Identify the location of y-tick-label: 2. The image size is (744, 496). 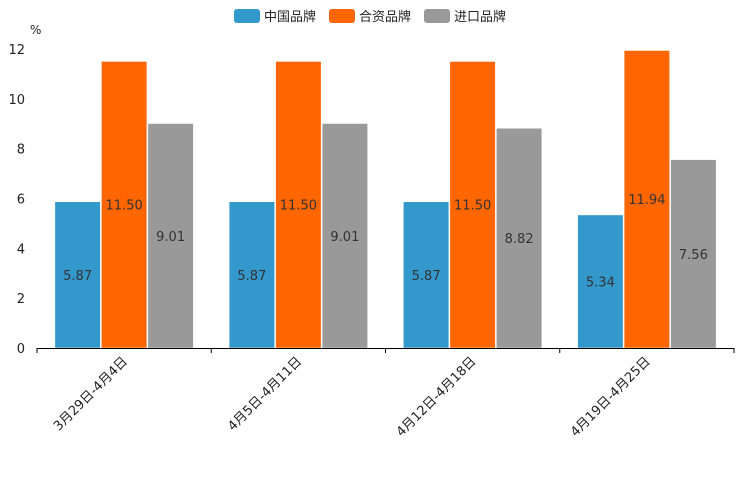
(21, 299).